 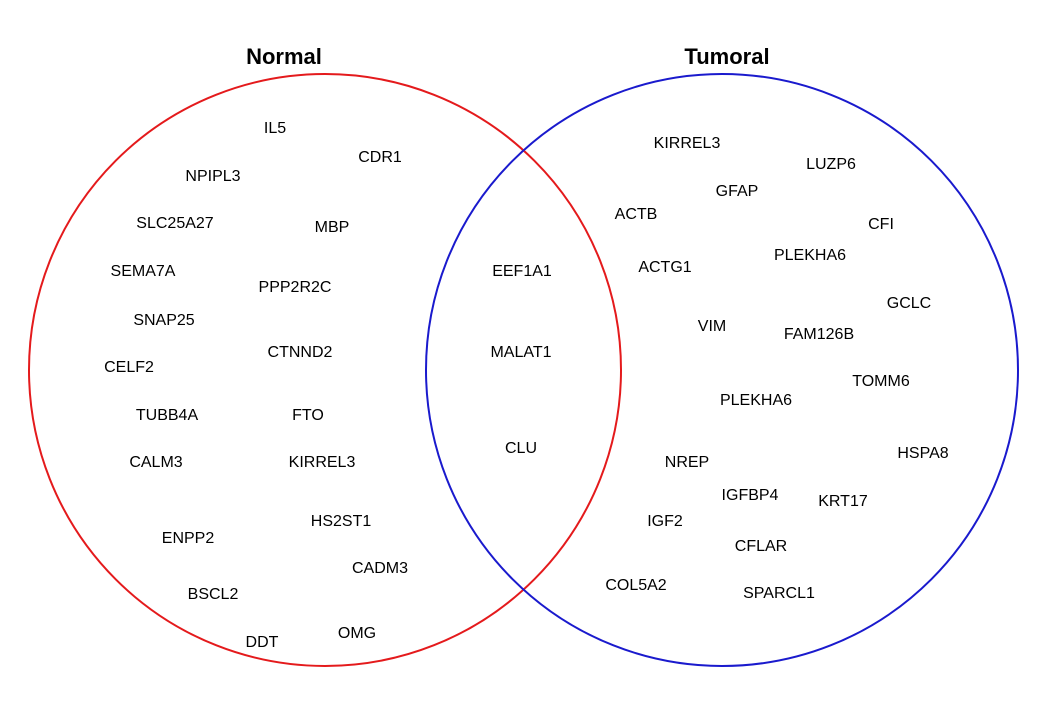 I want to click on gene-label: ACTG1, so click(x=664, y=267).